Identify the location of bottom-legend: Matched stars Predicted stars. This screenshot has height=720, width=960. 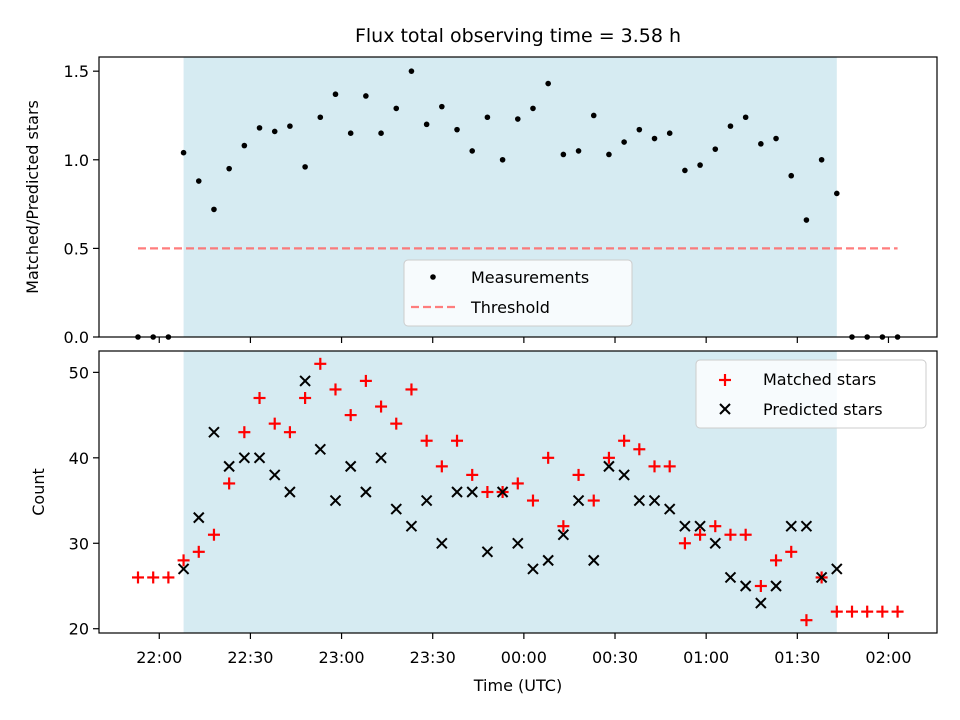
(811, 394).